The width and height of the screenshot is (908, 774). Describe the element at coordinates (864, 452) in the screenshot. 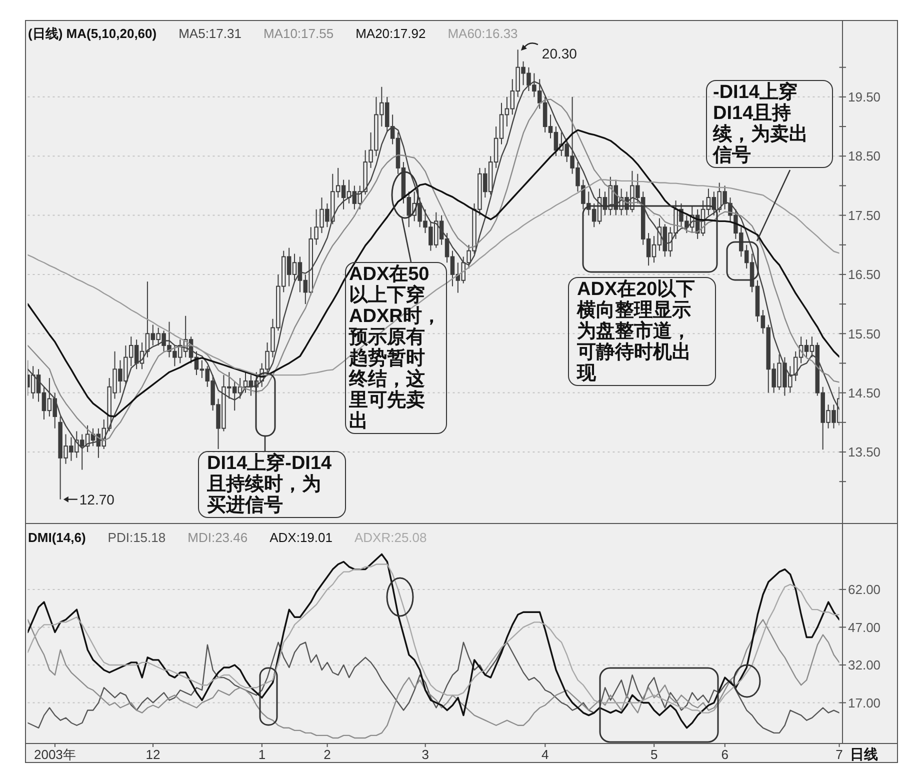

I see `y-tick-label: 13.50` at that location.